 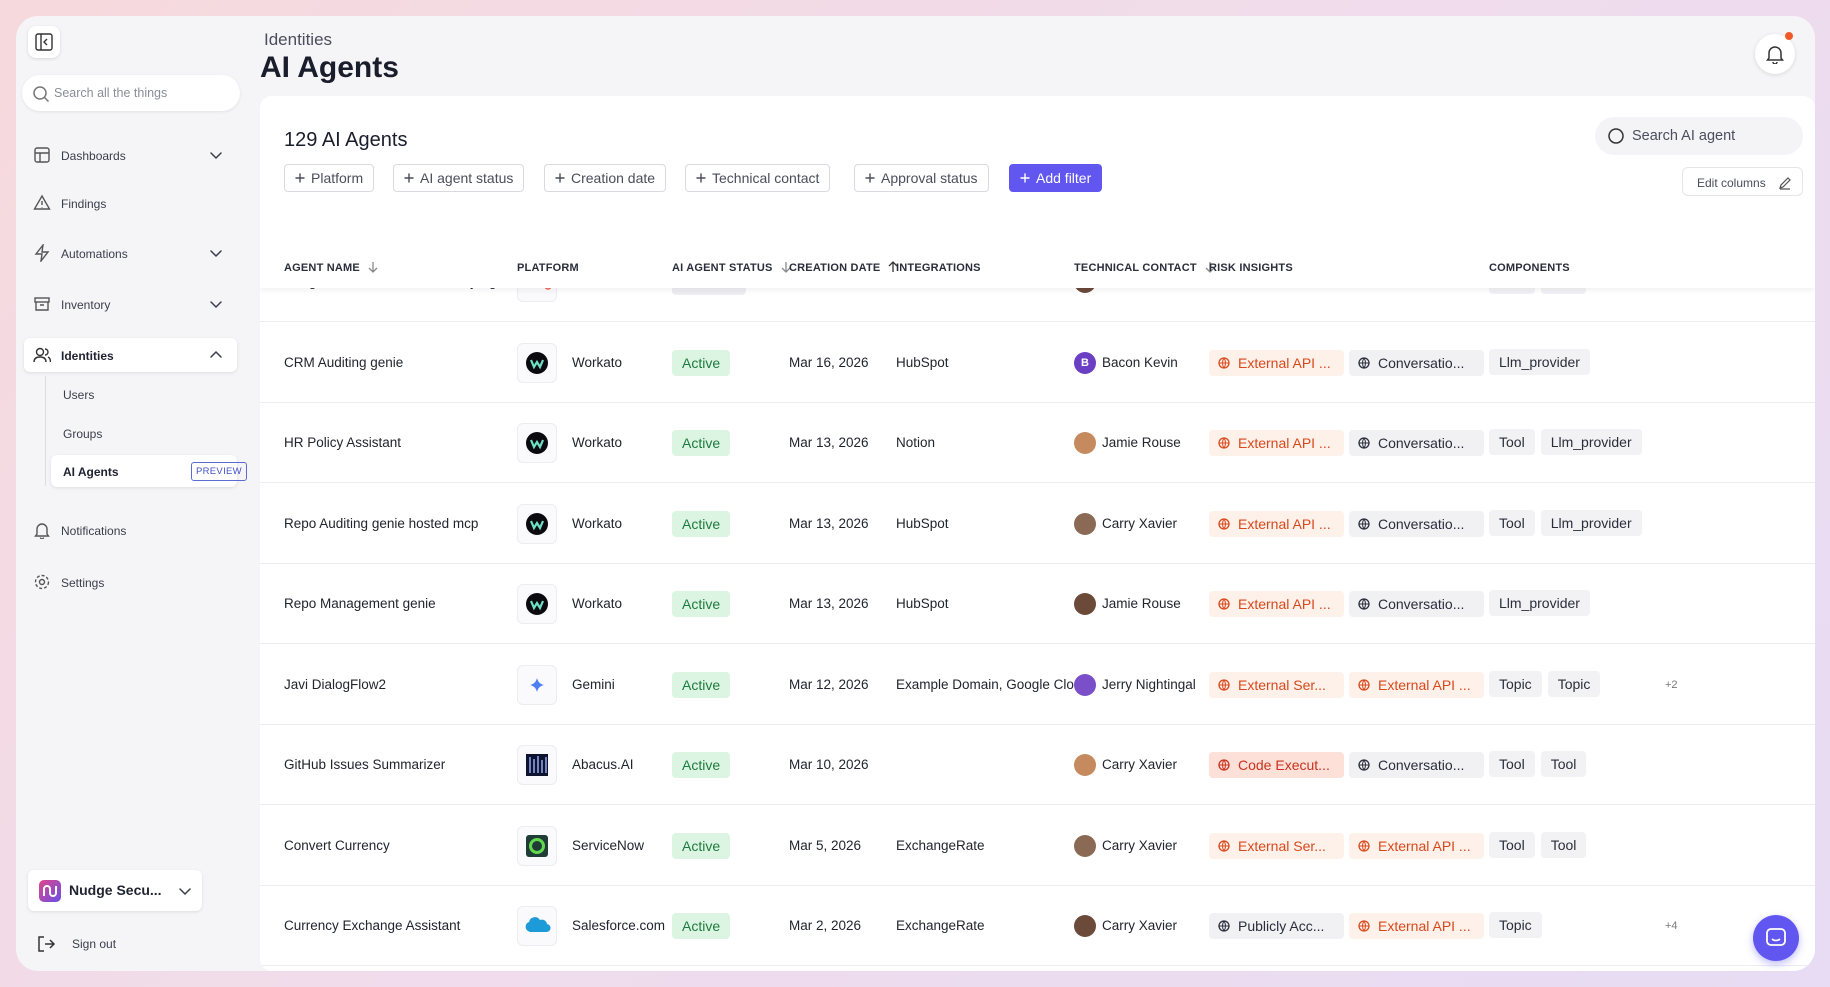 I want to click on agent-search: Search AI agent, so click(x=1699, y=136).